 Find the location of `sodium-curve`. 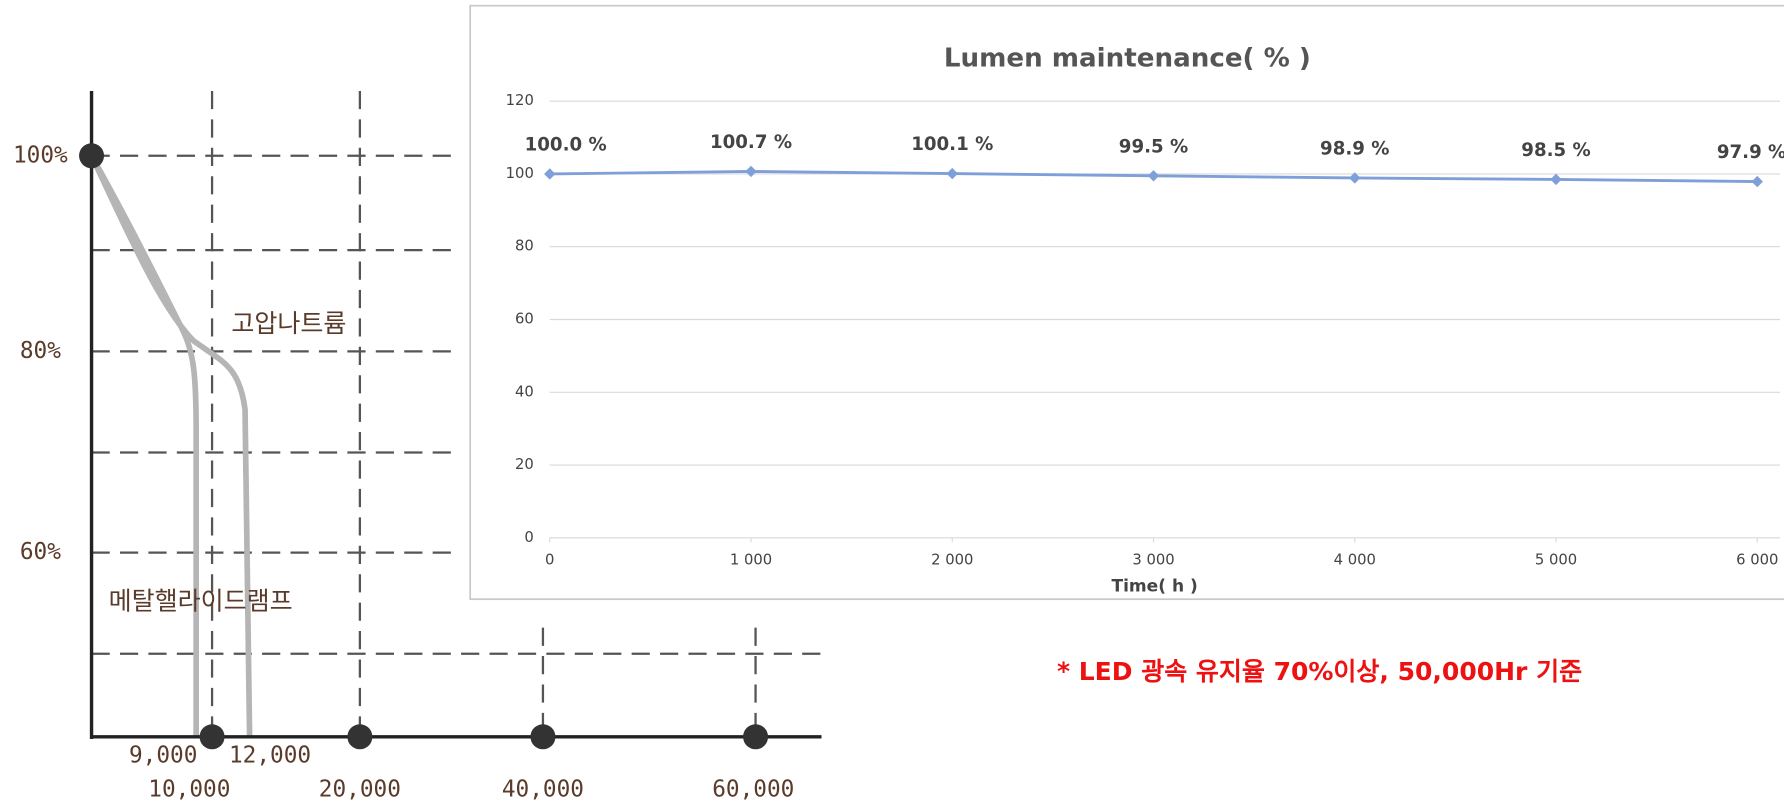

sodium-curve is located at coordinates (170, 445).